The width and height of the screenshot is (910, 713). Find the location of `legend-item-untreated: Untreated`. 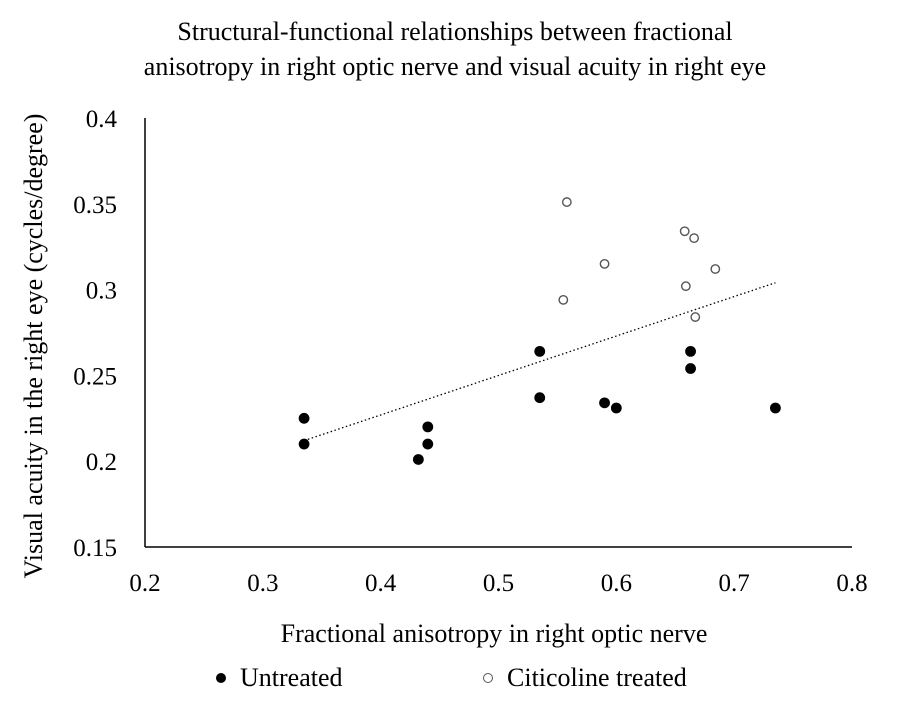

legend-item-untreated: Untreated is located at coordinates (279, 678).